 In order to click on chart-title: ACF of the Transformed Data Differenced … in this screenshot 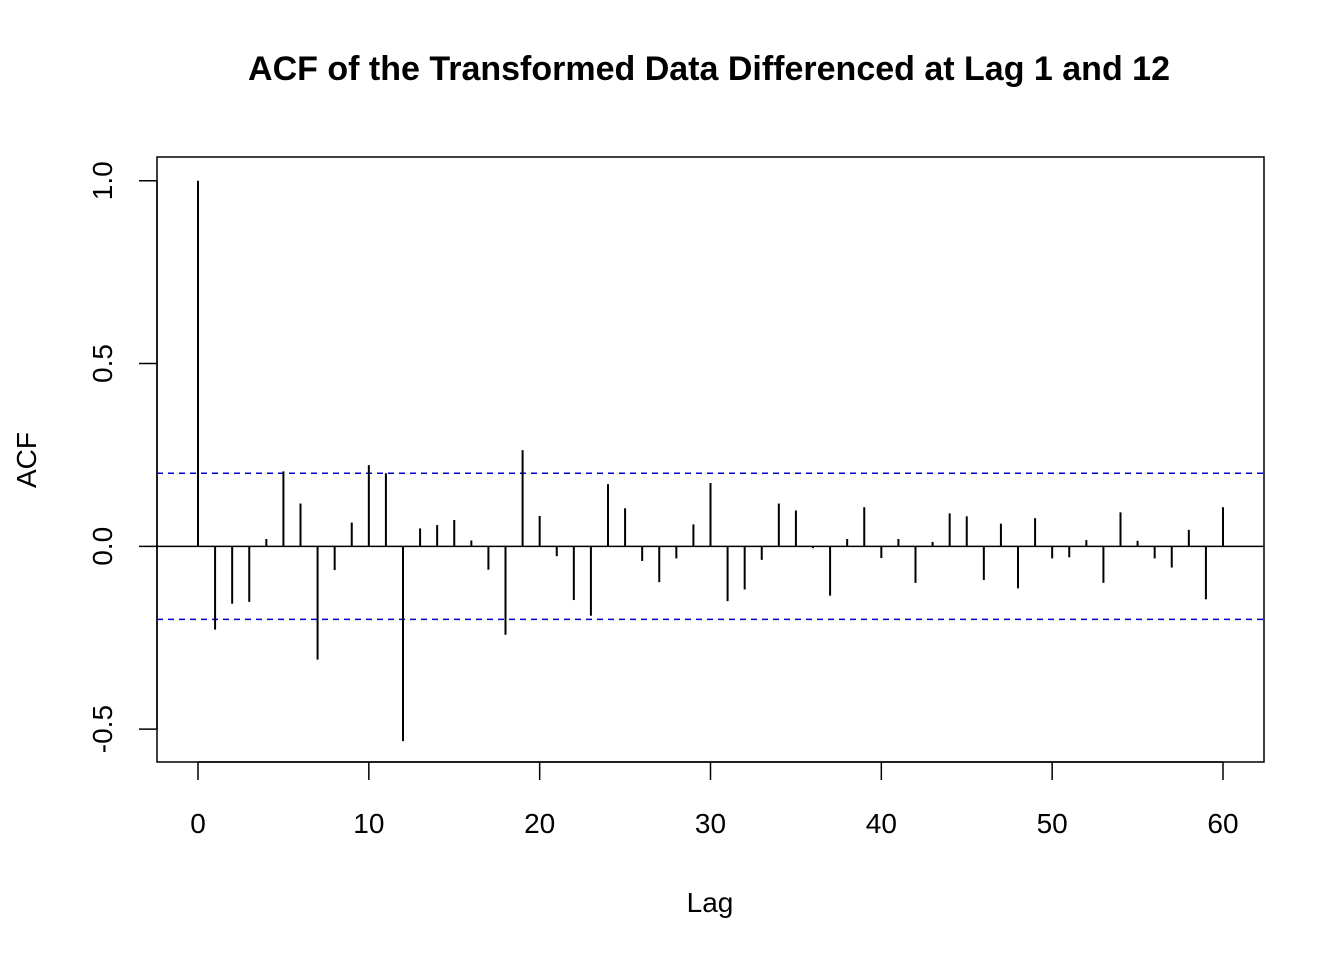, I will do `click(709, 69)`.